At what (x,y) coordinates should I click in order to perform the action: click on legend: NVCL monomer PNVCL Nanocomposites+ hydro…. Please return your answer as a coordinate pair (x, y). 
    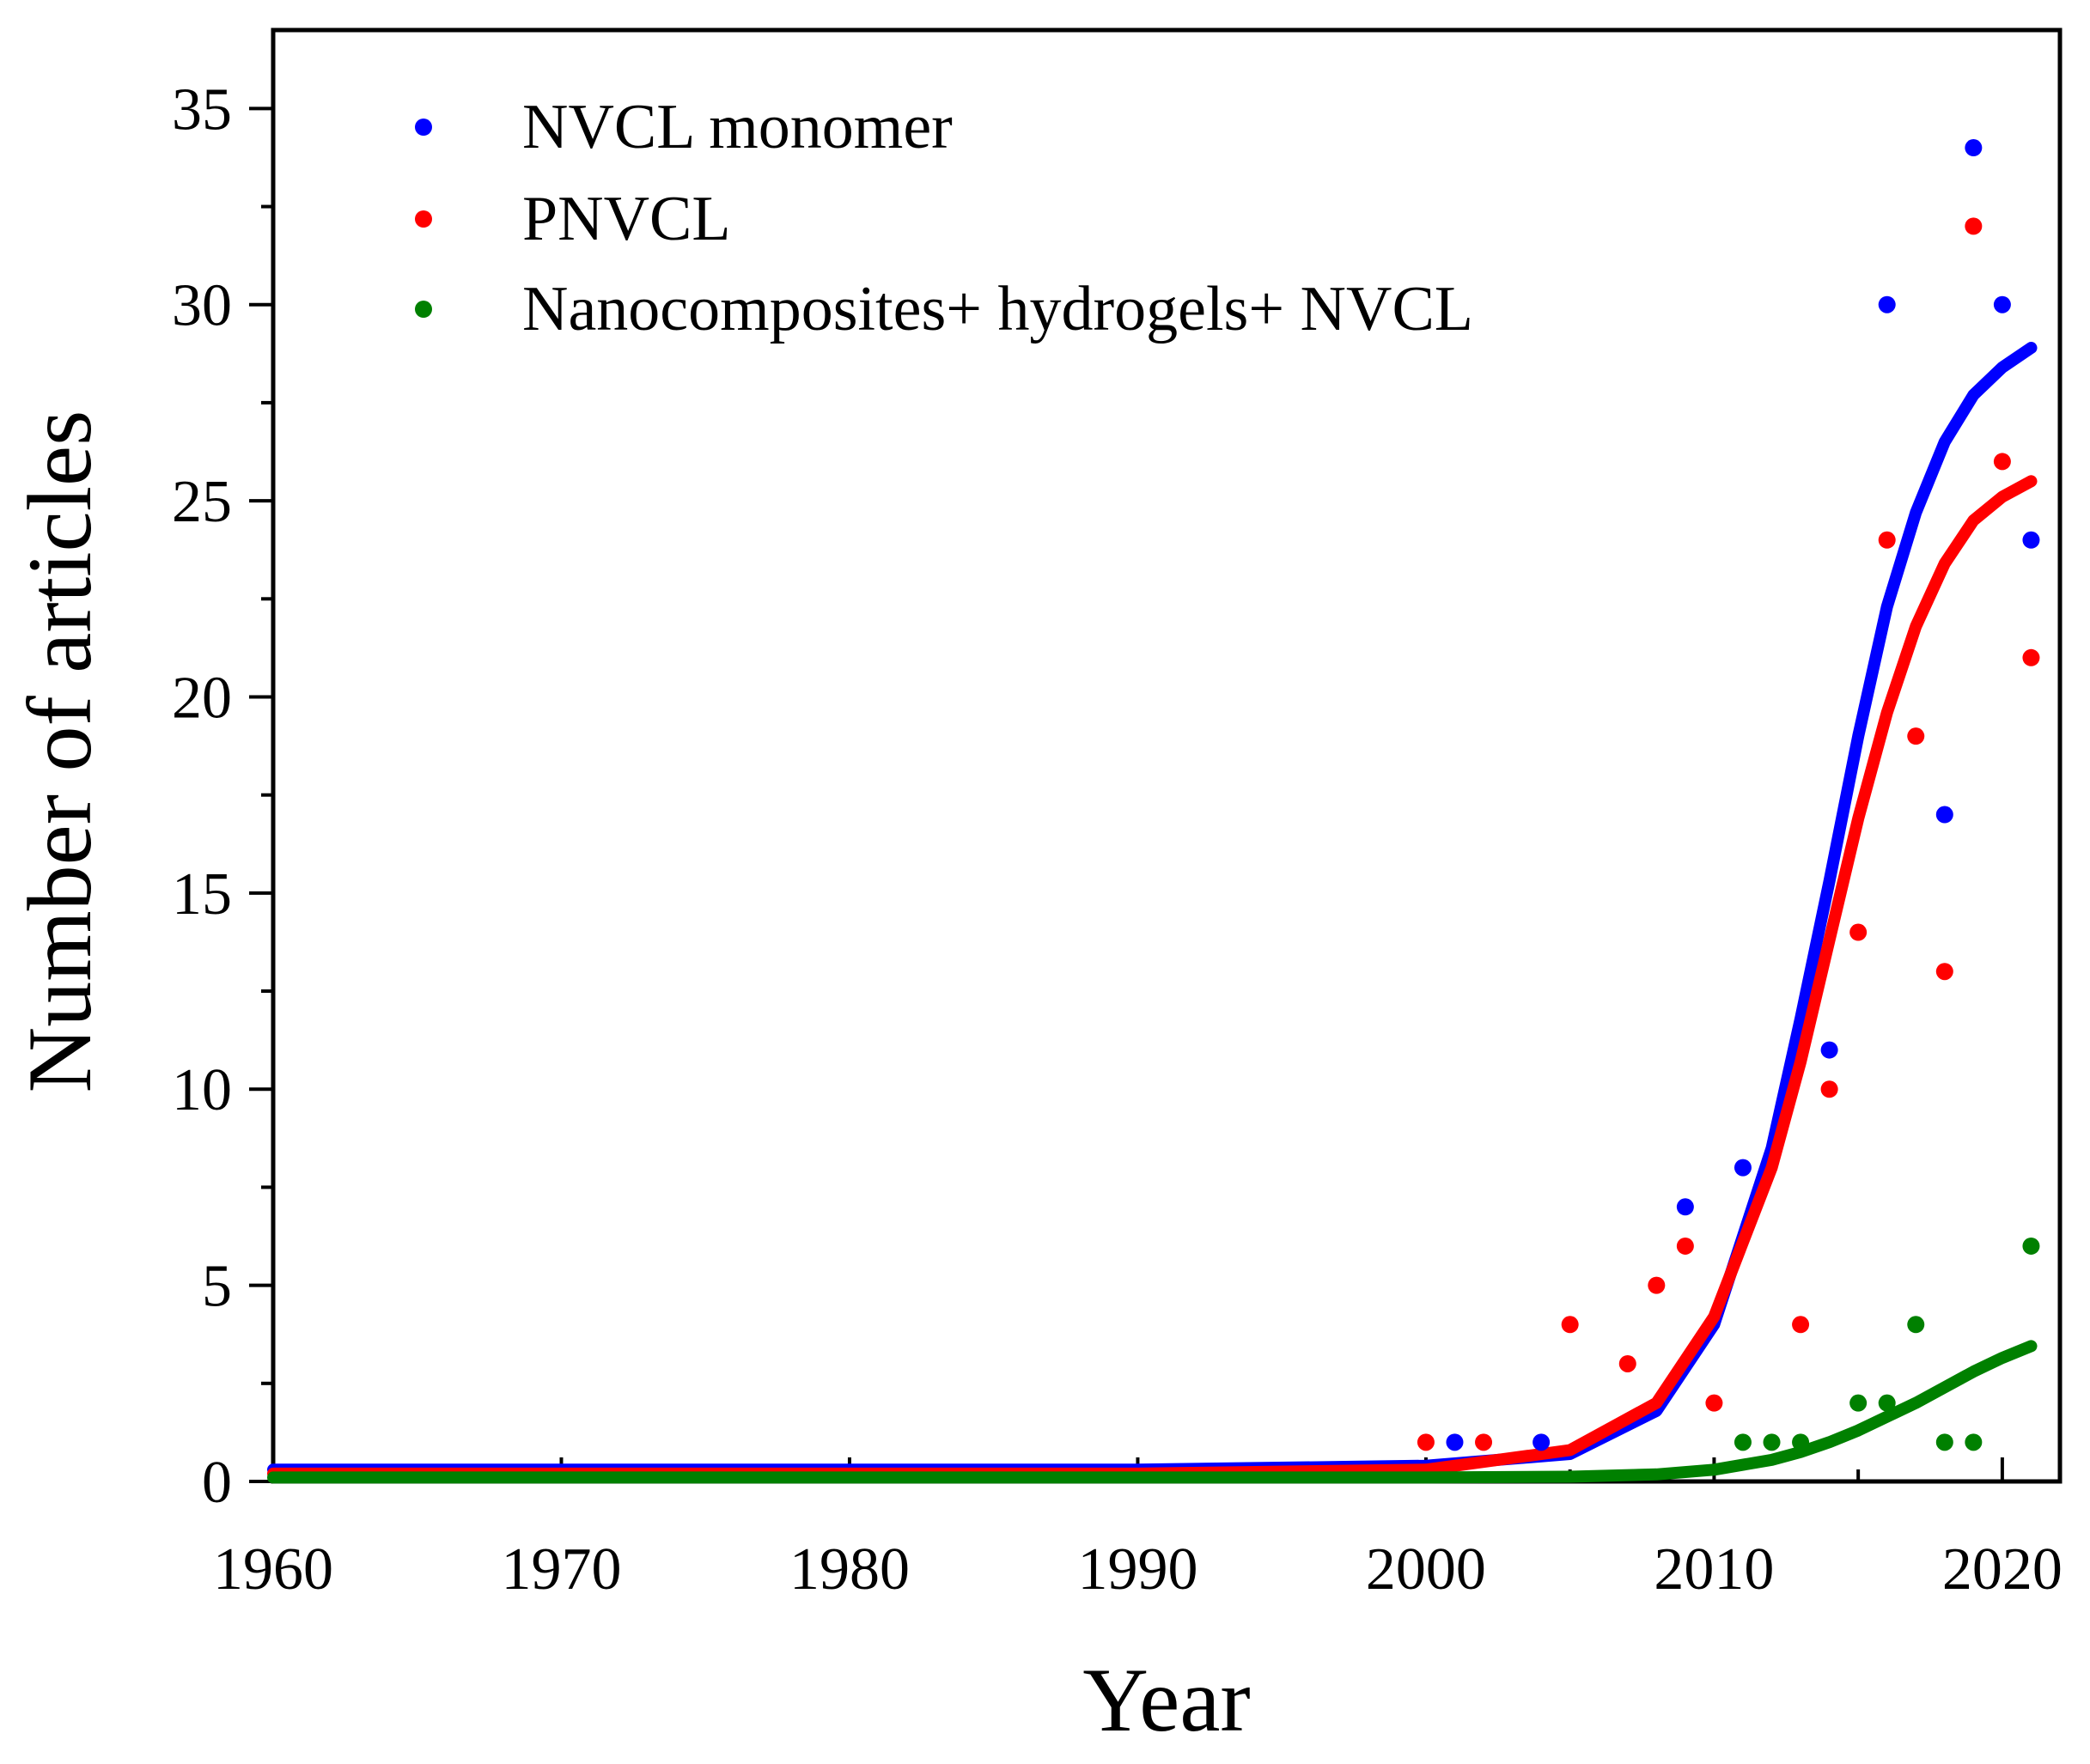
    Looking at the image, I should click on (944, 218).